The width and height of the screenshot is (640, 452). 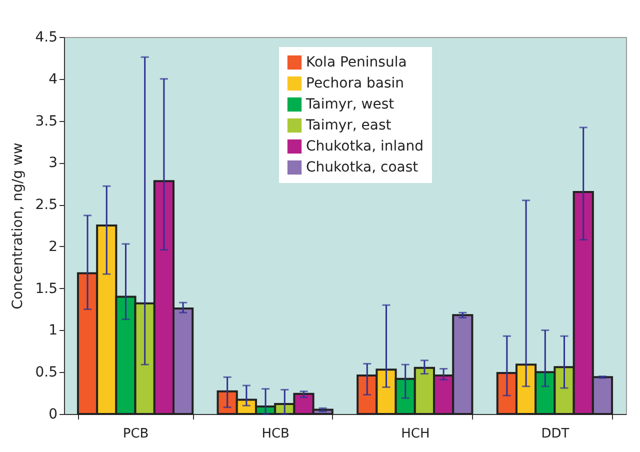 I want to click on x-tick-label: PCB, so click(x=135, y=434).